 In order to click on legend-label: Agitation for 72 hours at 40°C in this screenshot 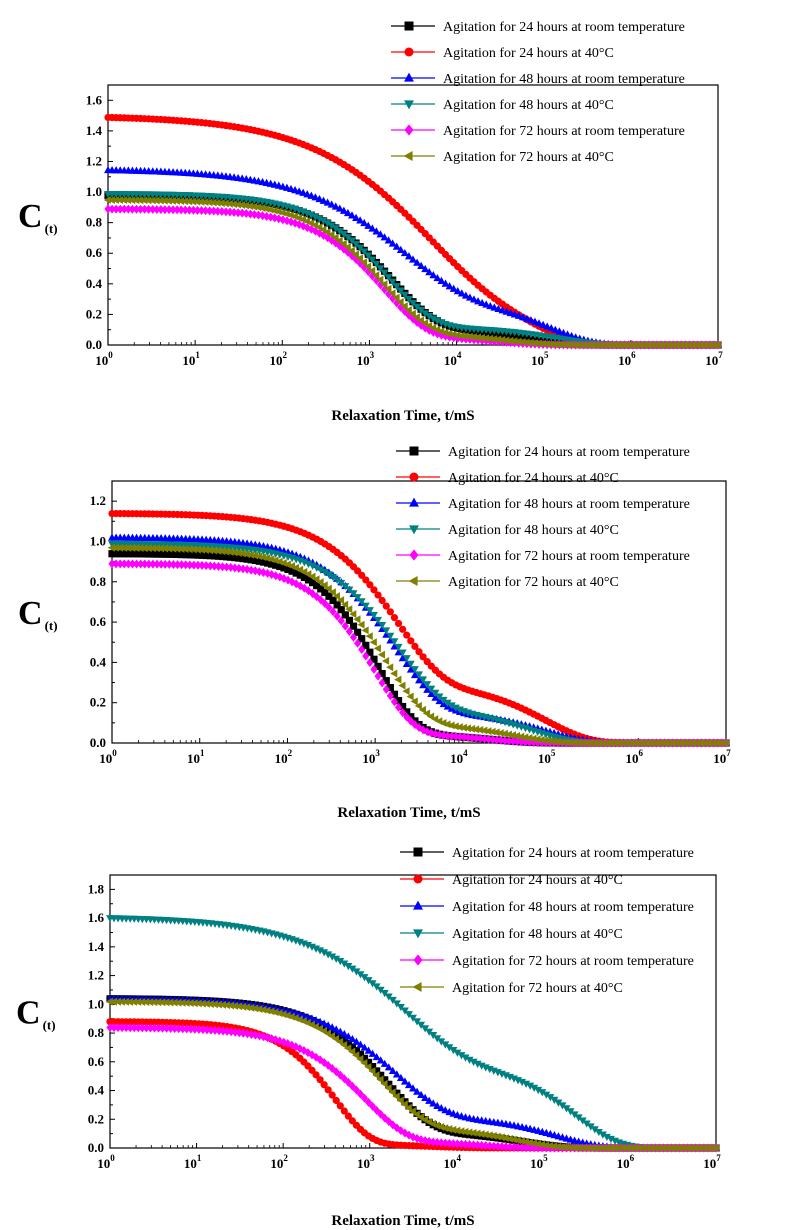, I will do `click(528, 157)`.